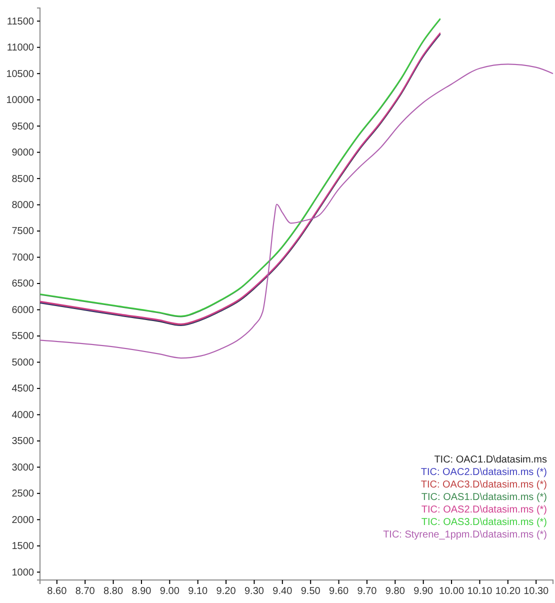  What do you see at coordinates (20, 100) in the screenshot?
I see `y-tick-label: 10000` at bounding box center [20, 100].